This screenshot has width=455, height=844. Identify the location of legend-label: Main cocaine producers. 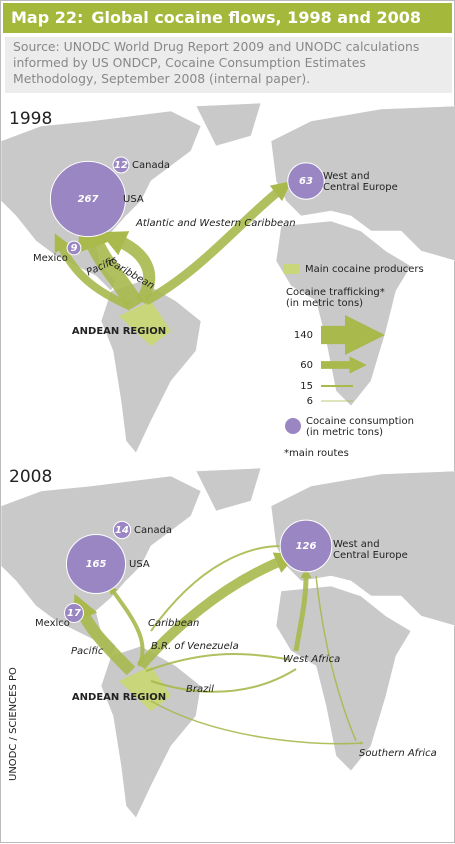
(364, 269).